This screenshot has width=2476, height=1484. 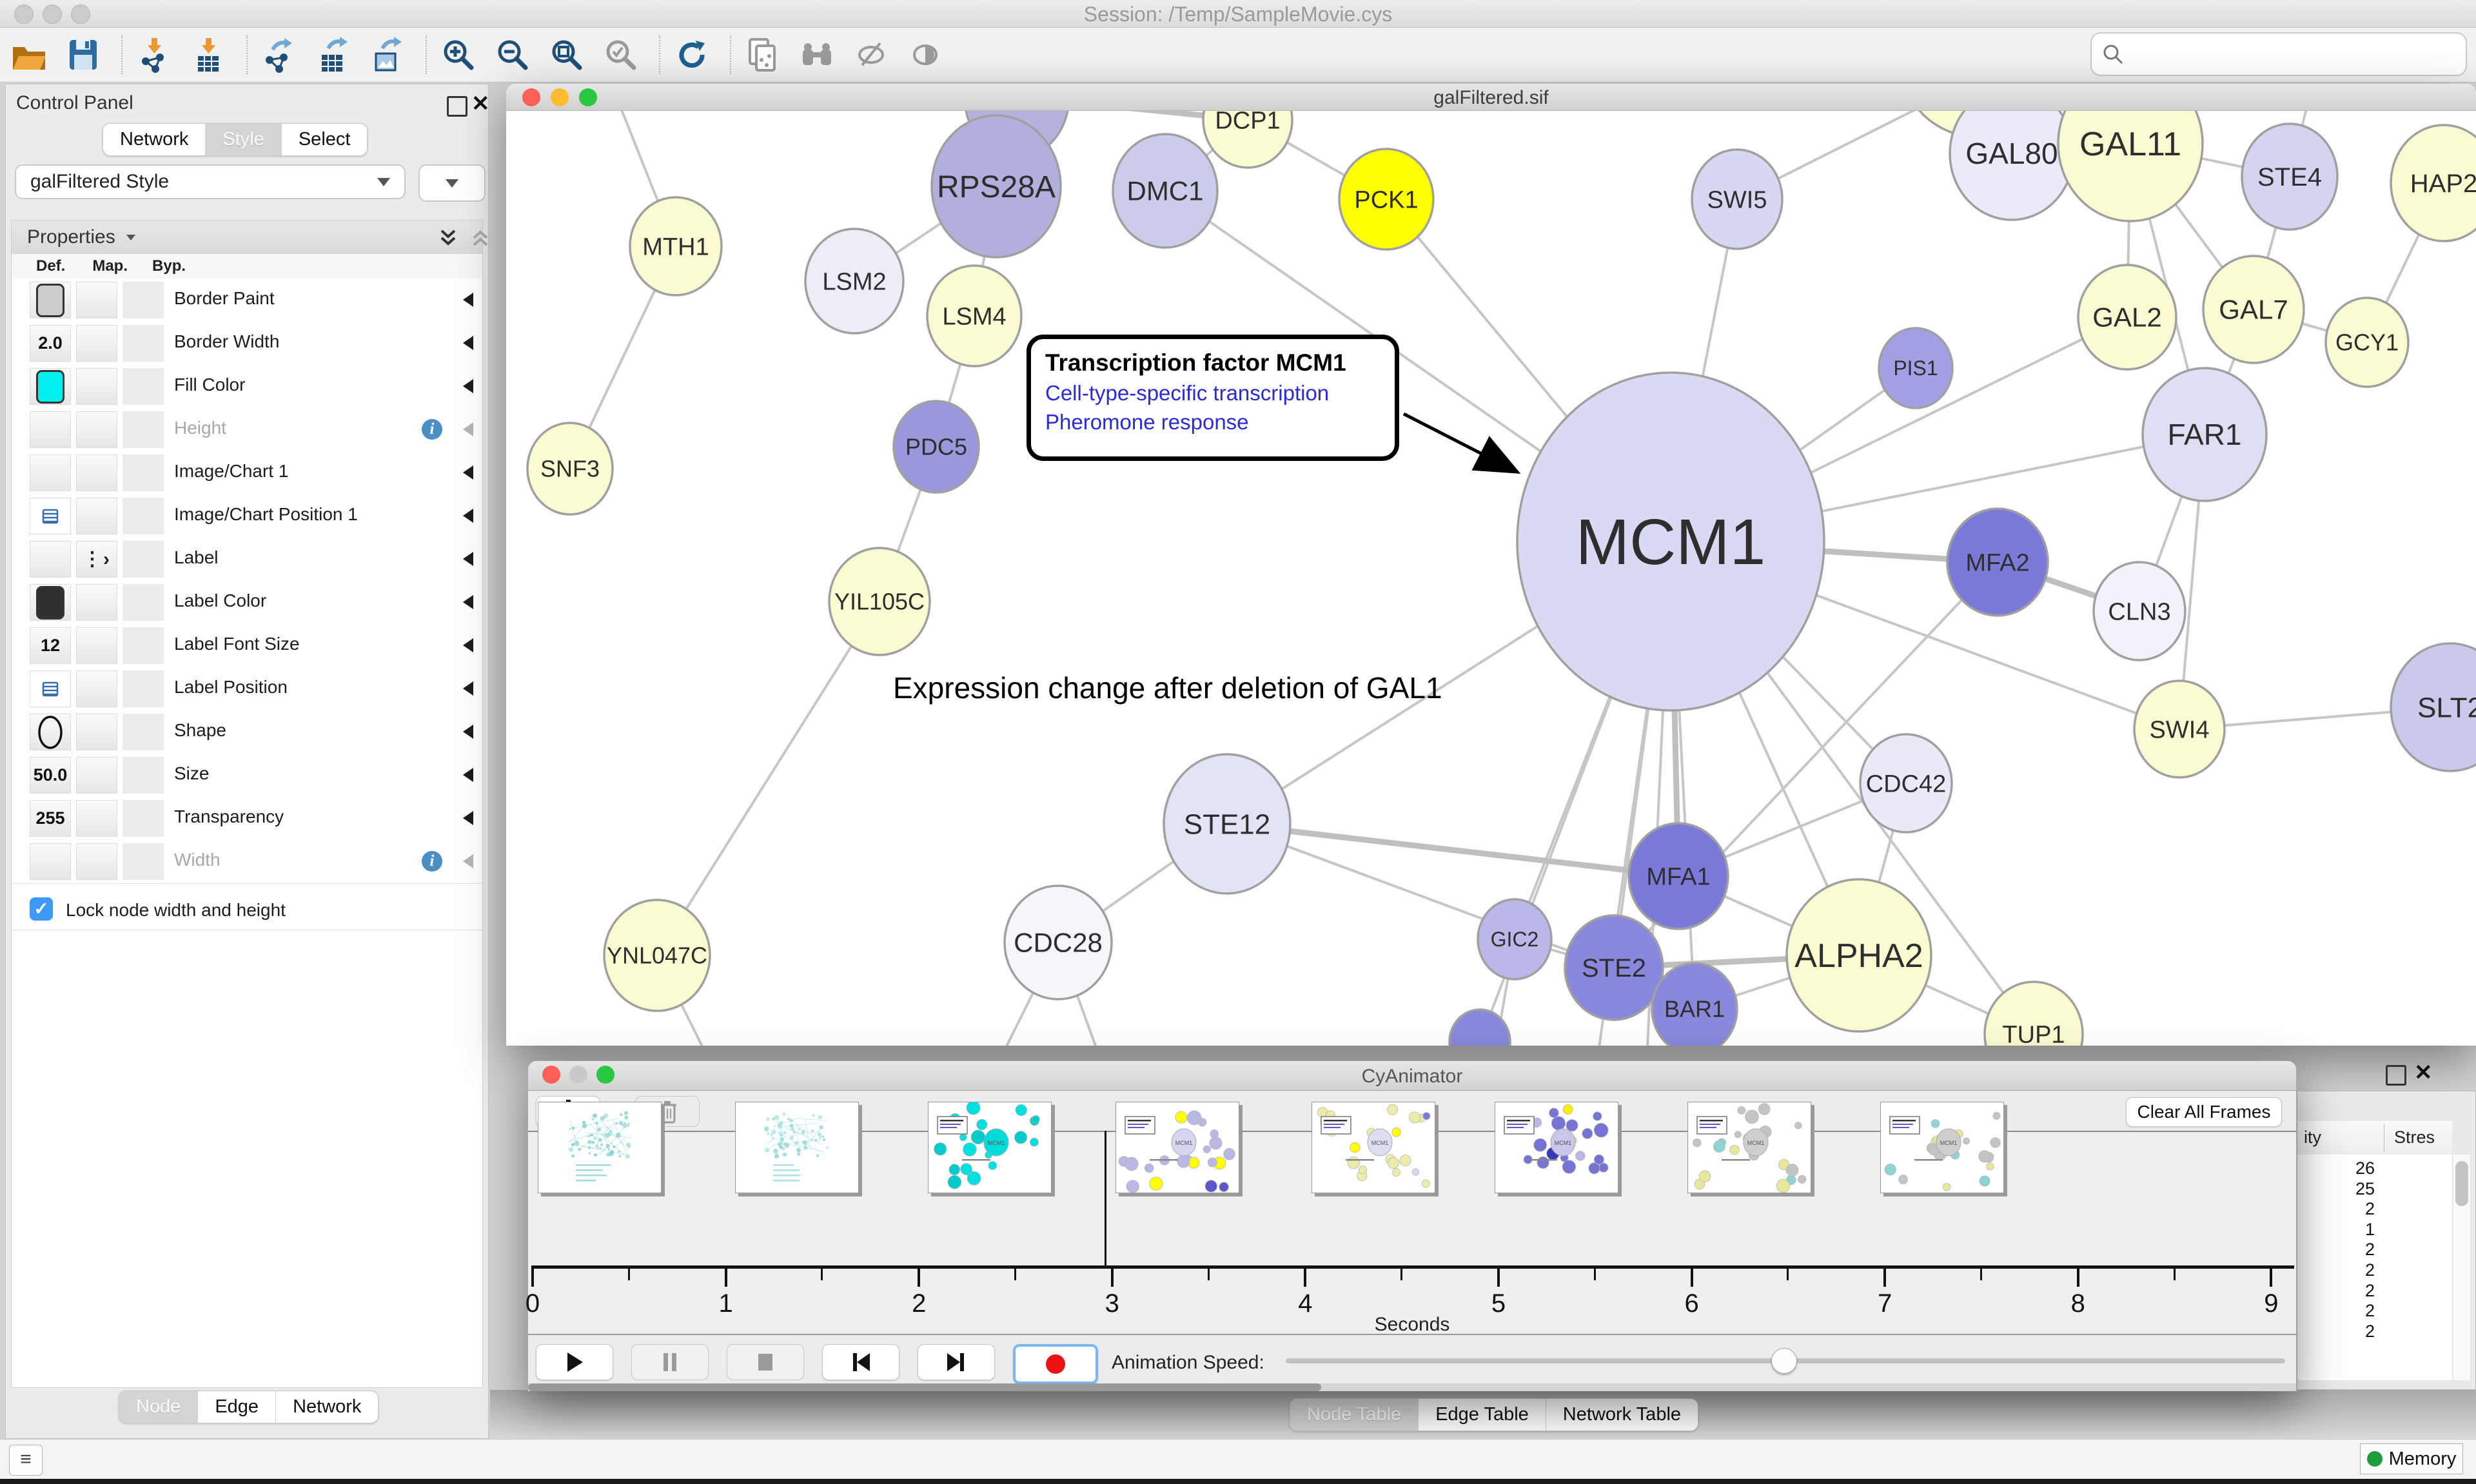 What do you see at coordinates (1354, 1414) in the screenshot?
I see `tab-node-table: Node Table` at bounding box center [1354, 1414].